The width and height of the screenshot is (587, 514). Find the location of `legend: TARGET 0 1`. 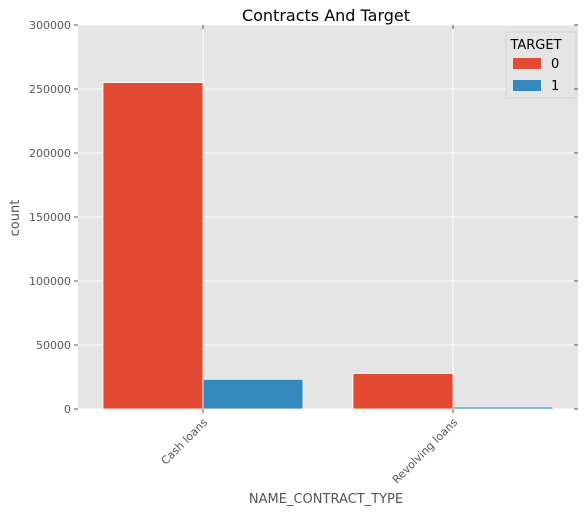

legend: TARGET 0 1 is located at coordinates (541, 65).